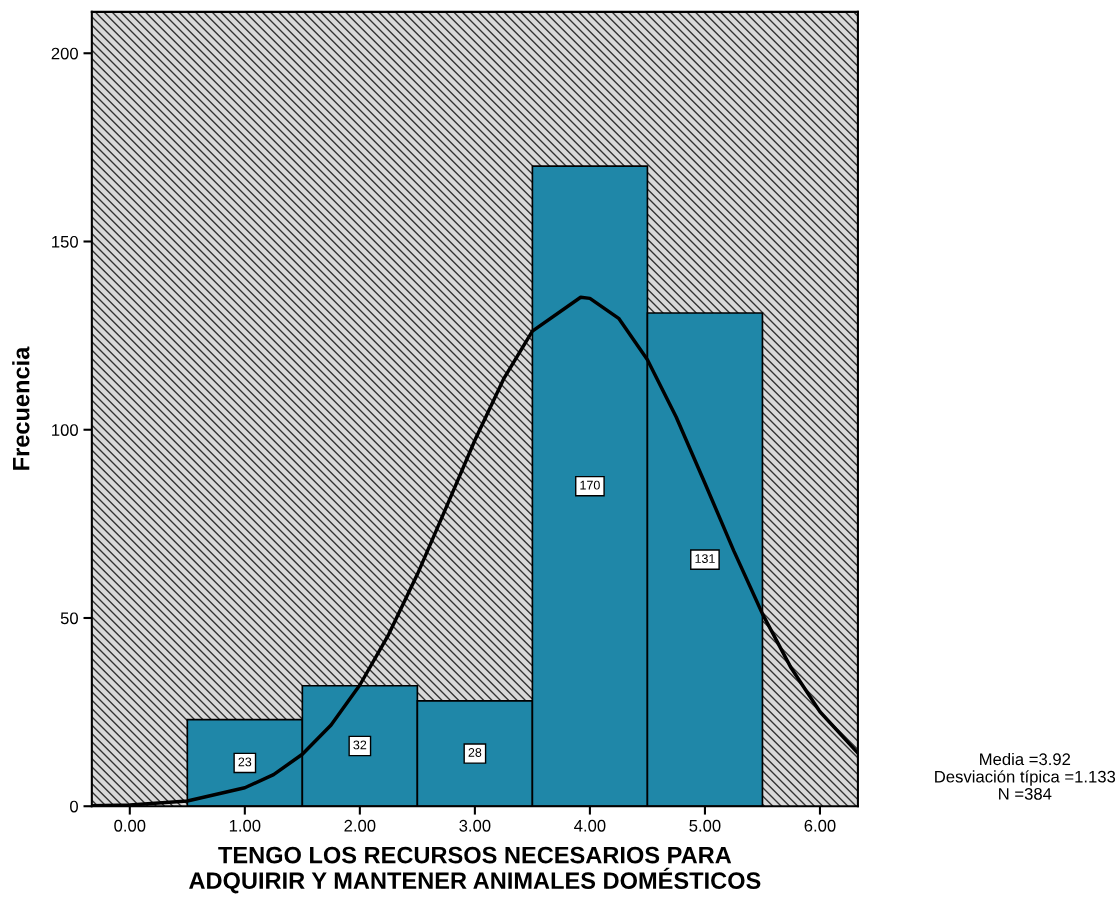 This screenshot has height=911, width=1120. Describe the element at coordinates (820, 825) in the screenshot. I see `x-tick-label: 6.00` at that location.